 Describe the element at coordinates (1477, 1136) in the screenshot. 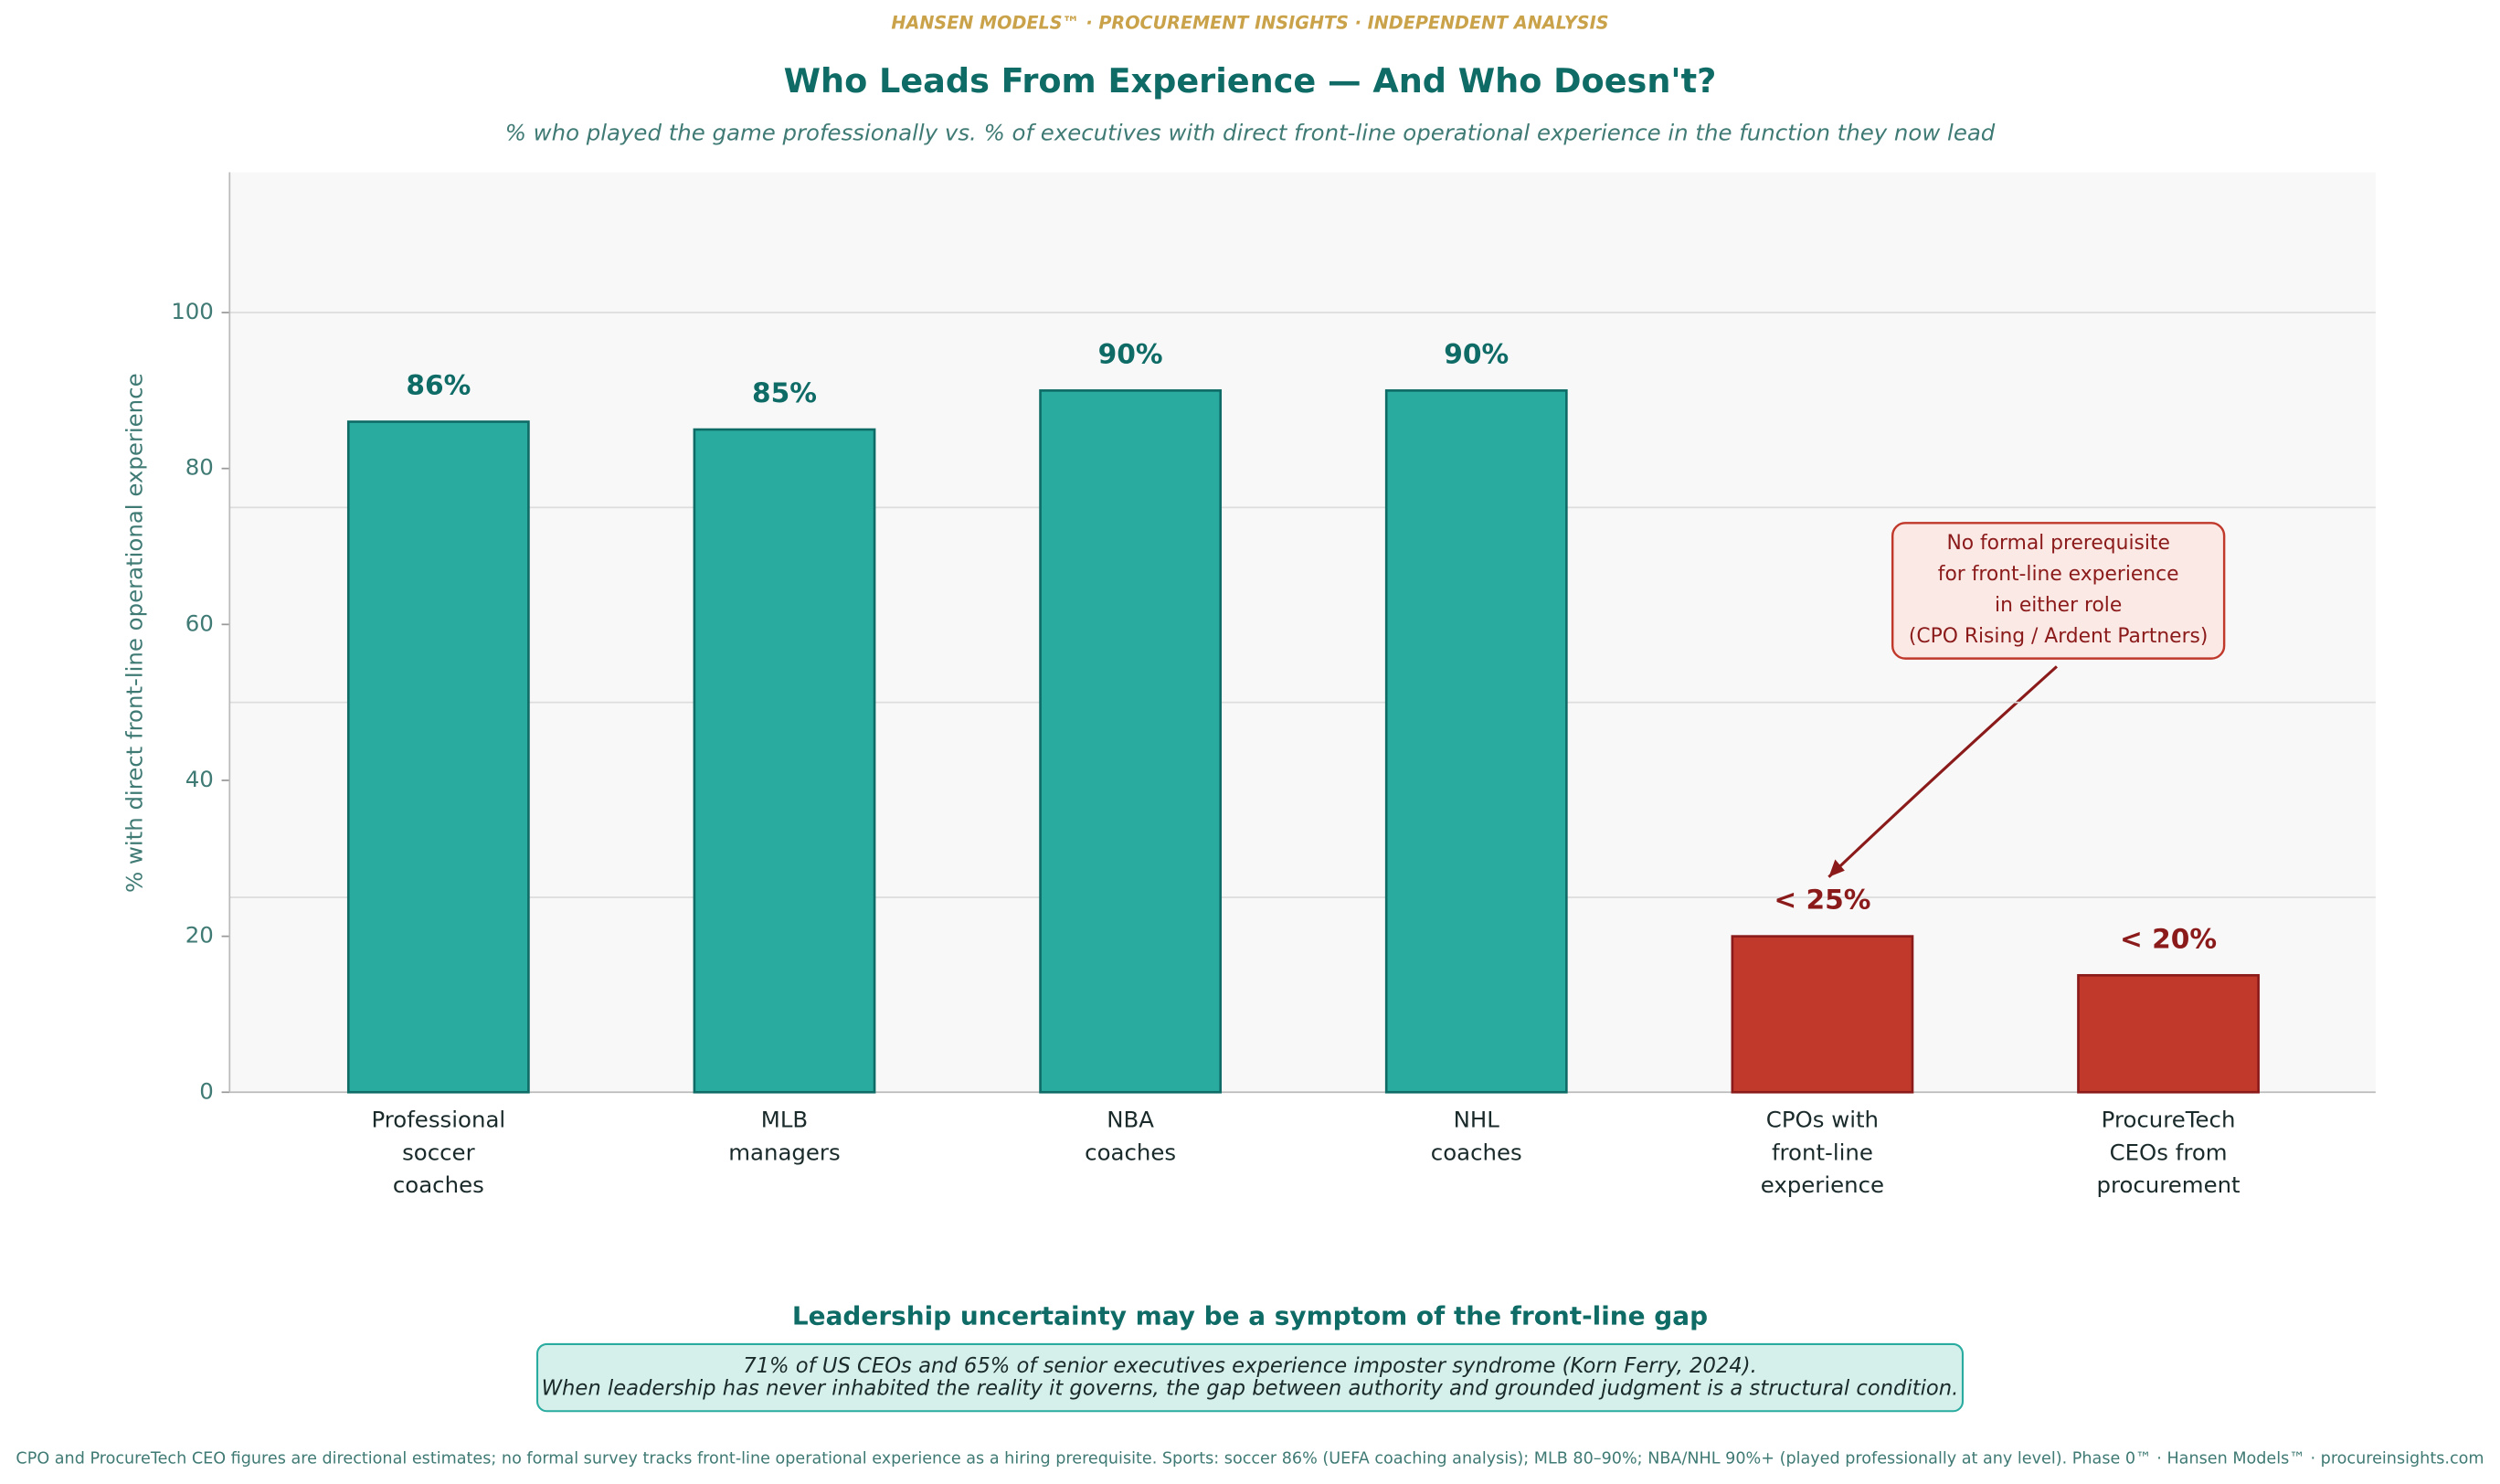

I see `x-tick-label: NHL coaches` at that location.